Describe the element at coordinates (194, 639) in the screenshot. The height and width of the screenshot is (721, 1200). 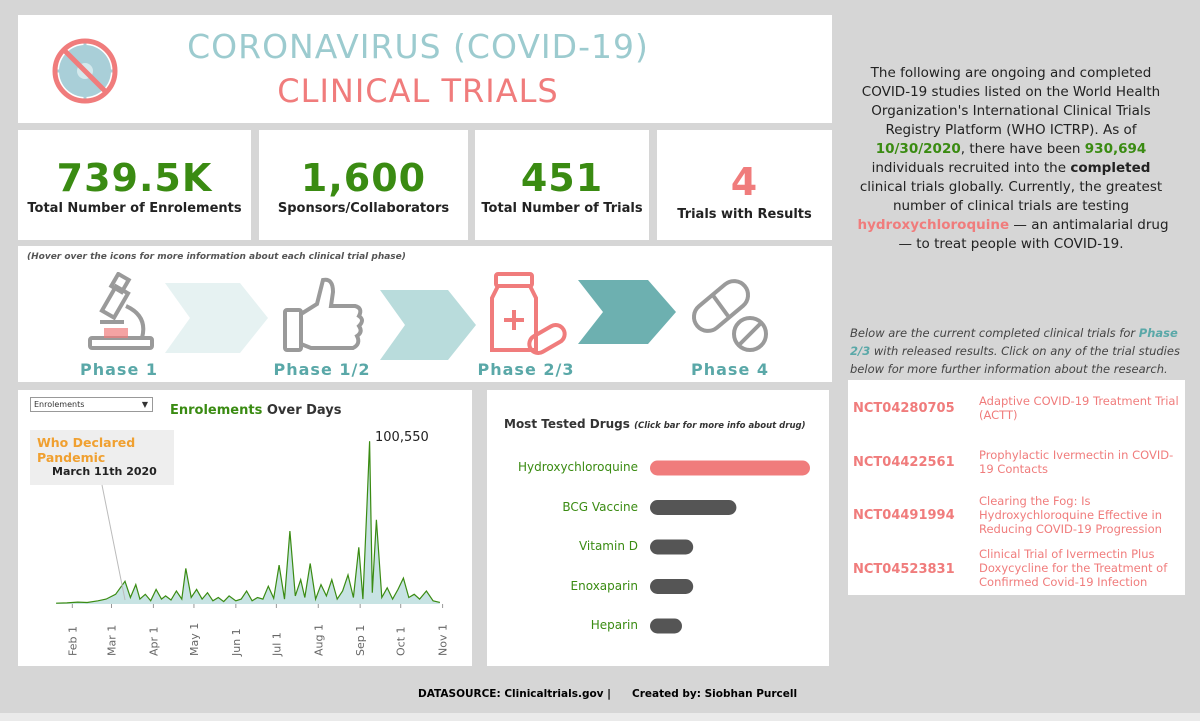
I see `x-tick-label: May 1` at that location.